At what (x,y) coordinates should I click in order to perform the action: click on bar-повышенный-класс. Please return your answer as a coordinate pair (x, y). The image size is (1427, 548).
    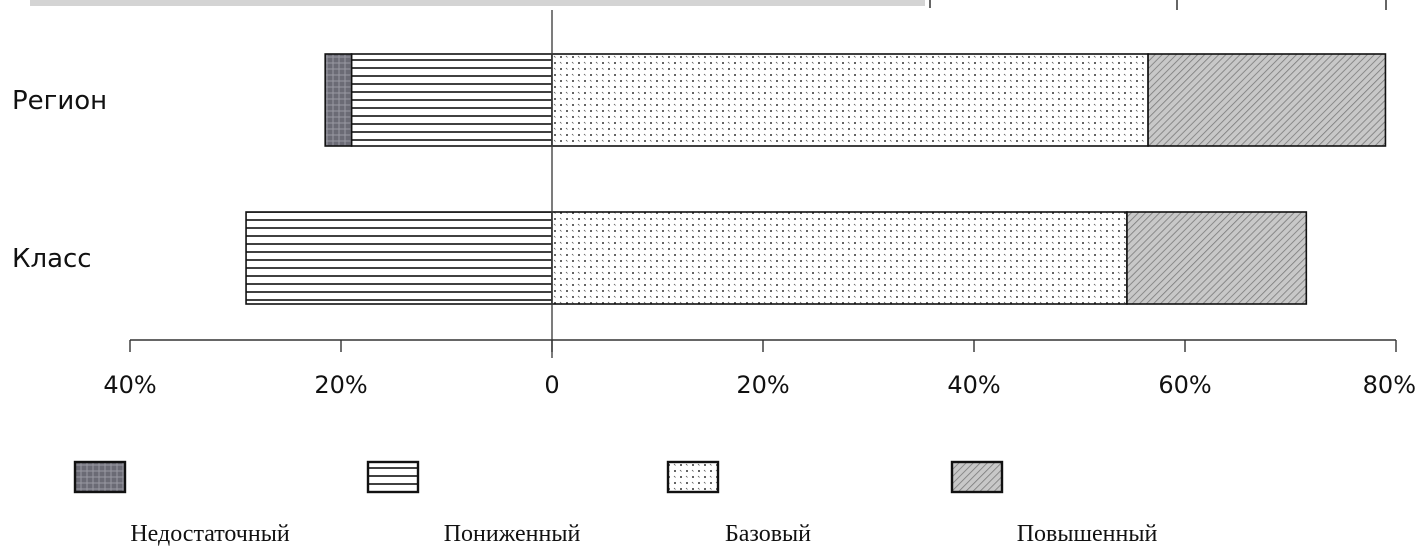
    Looking at the image, I should click on (1217, 258).